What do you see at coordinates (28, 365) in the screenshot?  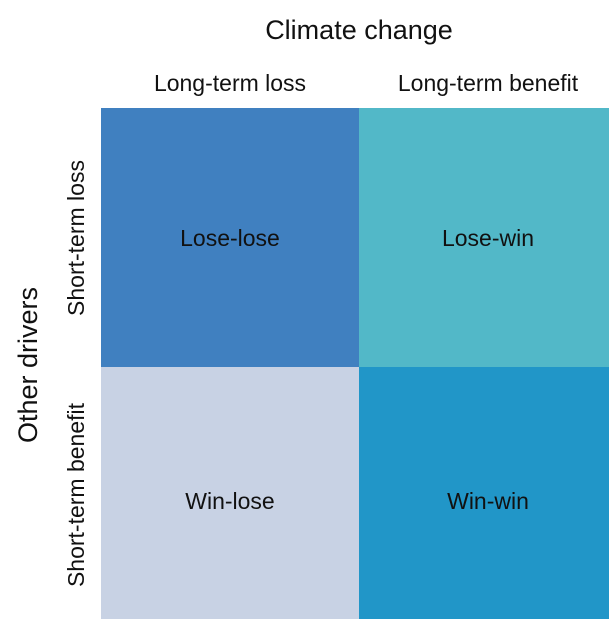 I see `row-axis-title: Other drivers` at bounding box center [28, 365].